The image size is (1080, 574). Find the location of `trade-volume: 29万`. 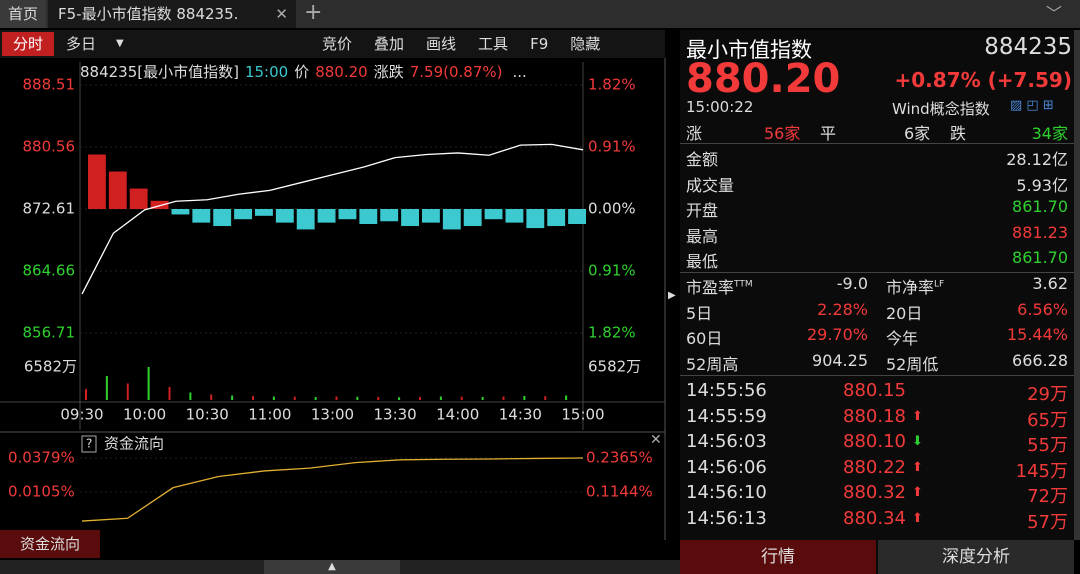

trade-volume: 29万 is located at coordinates (1047, 394).